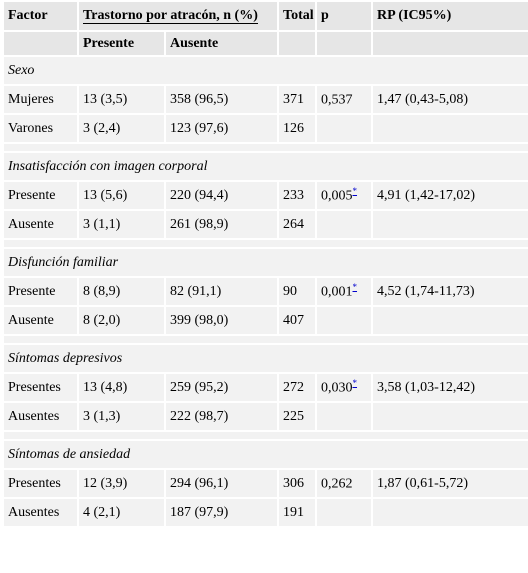 This screenshot has width=528, height=573. I want to click on cell-total: 264, so click(297, 224).